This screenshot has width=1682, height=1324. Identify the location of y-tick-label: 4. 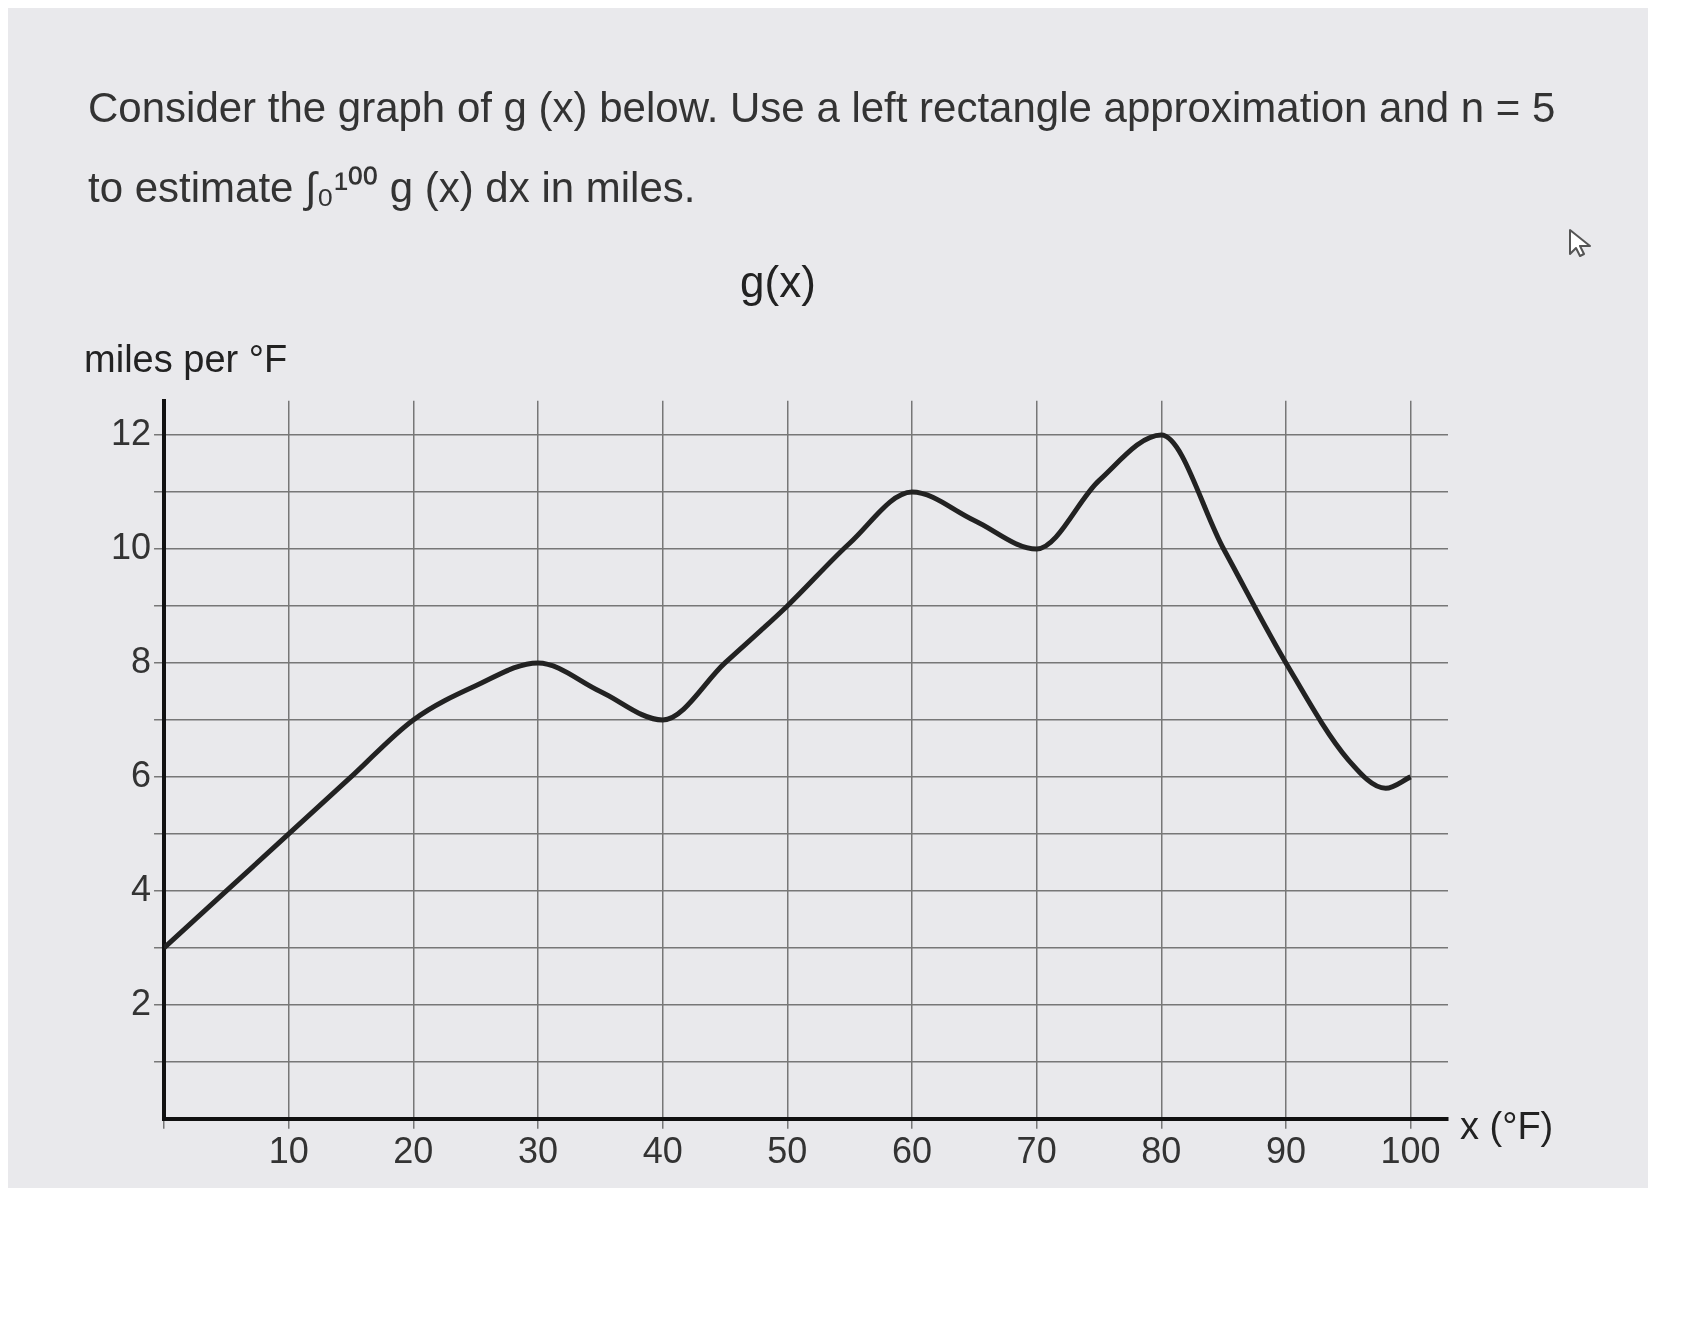
(141, 888).